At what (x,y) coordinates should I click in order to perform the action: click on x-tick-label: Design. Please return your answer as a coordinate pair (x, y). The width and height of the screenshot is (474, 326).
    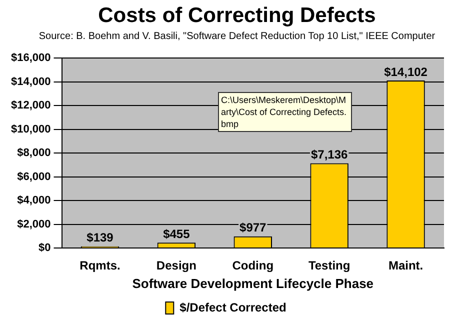
    Looking at the image, I should click on (176, 265).